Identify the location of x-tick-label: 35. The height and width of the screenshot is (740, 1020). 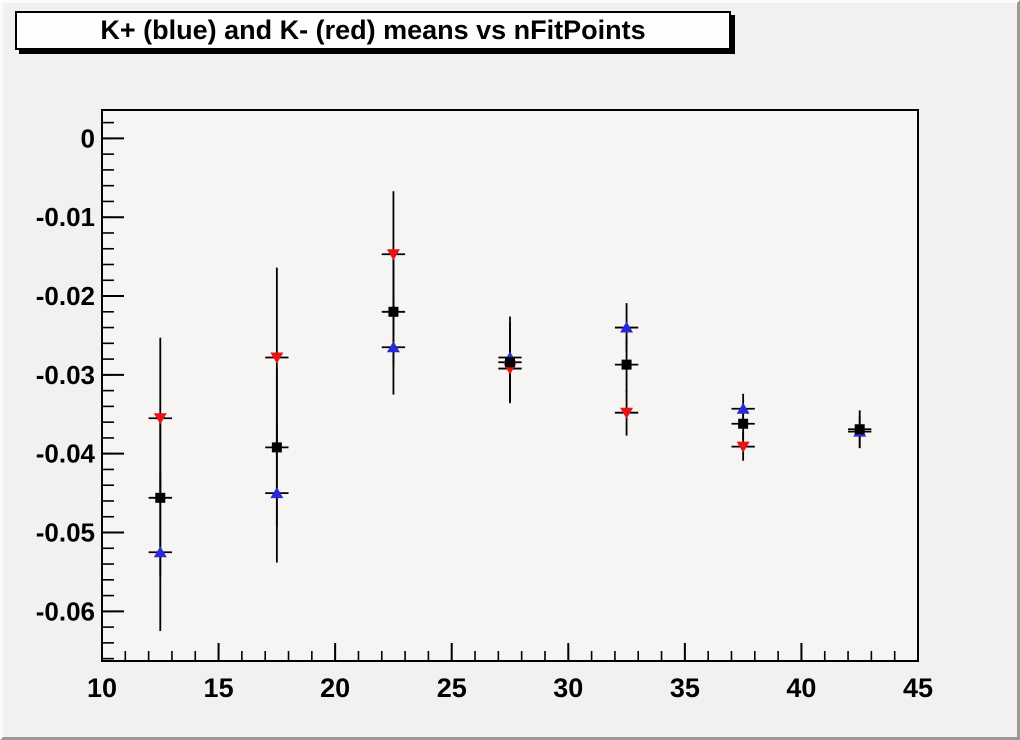
(685, 688).